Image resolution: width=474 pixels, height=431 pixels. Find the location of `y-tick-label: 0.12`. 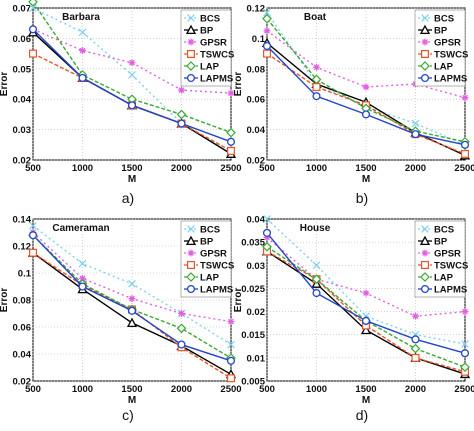

y-tick-label: 0.12 is located at coordinates (256, 9).